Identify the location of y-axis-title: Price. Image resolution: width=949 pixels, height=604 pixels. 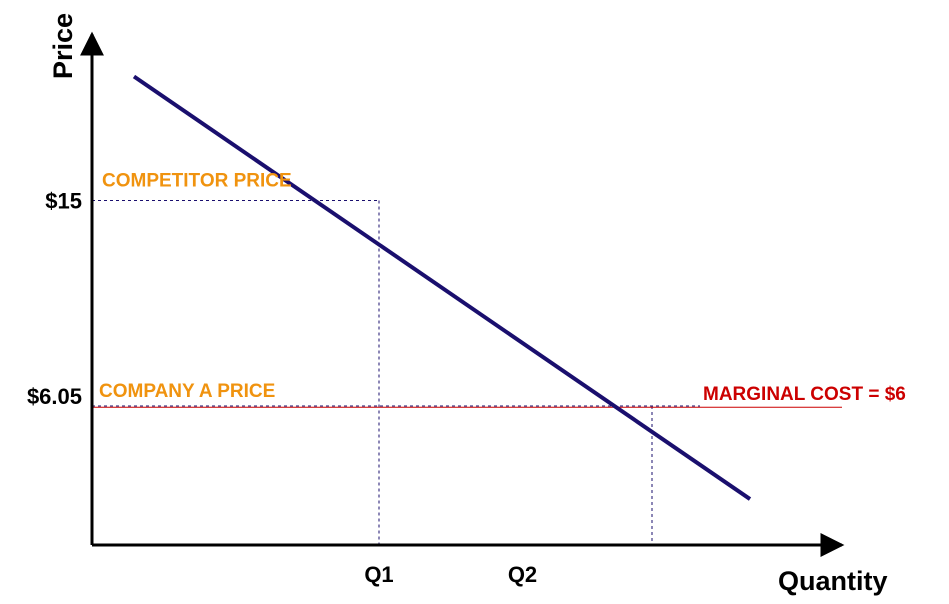
(63, 46).